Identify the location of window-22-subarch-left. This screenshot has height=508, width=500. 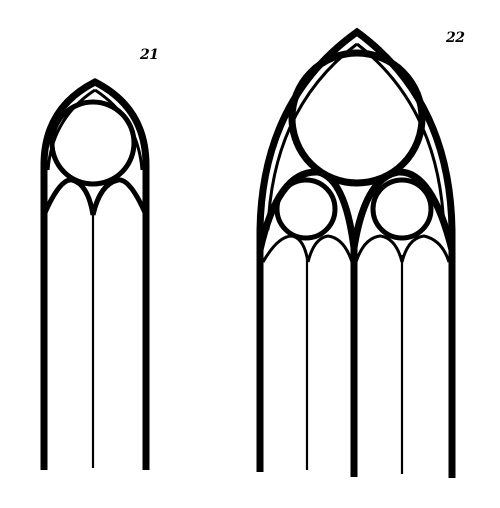
(307, 209).